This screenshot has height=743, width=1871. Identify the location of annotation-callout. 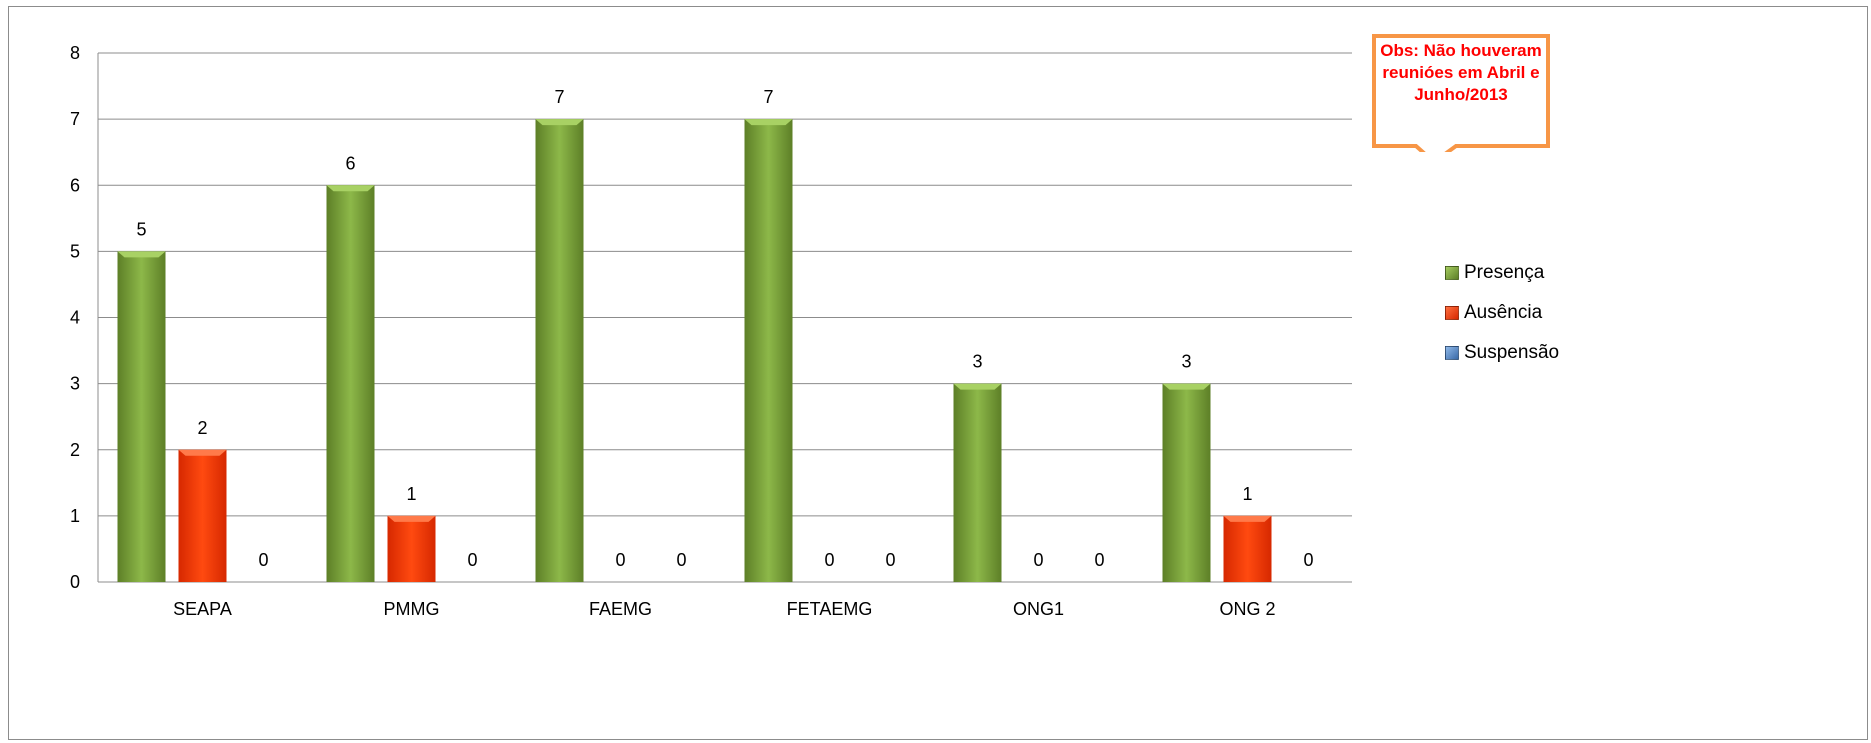
(1461, 93).